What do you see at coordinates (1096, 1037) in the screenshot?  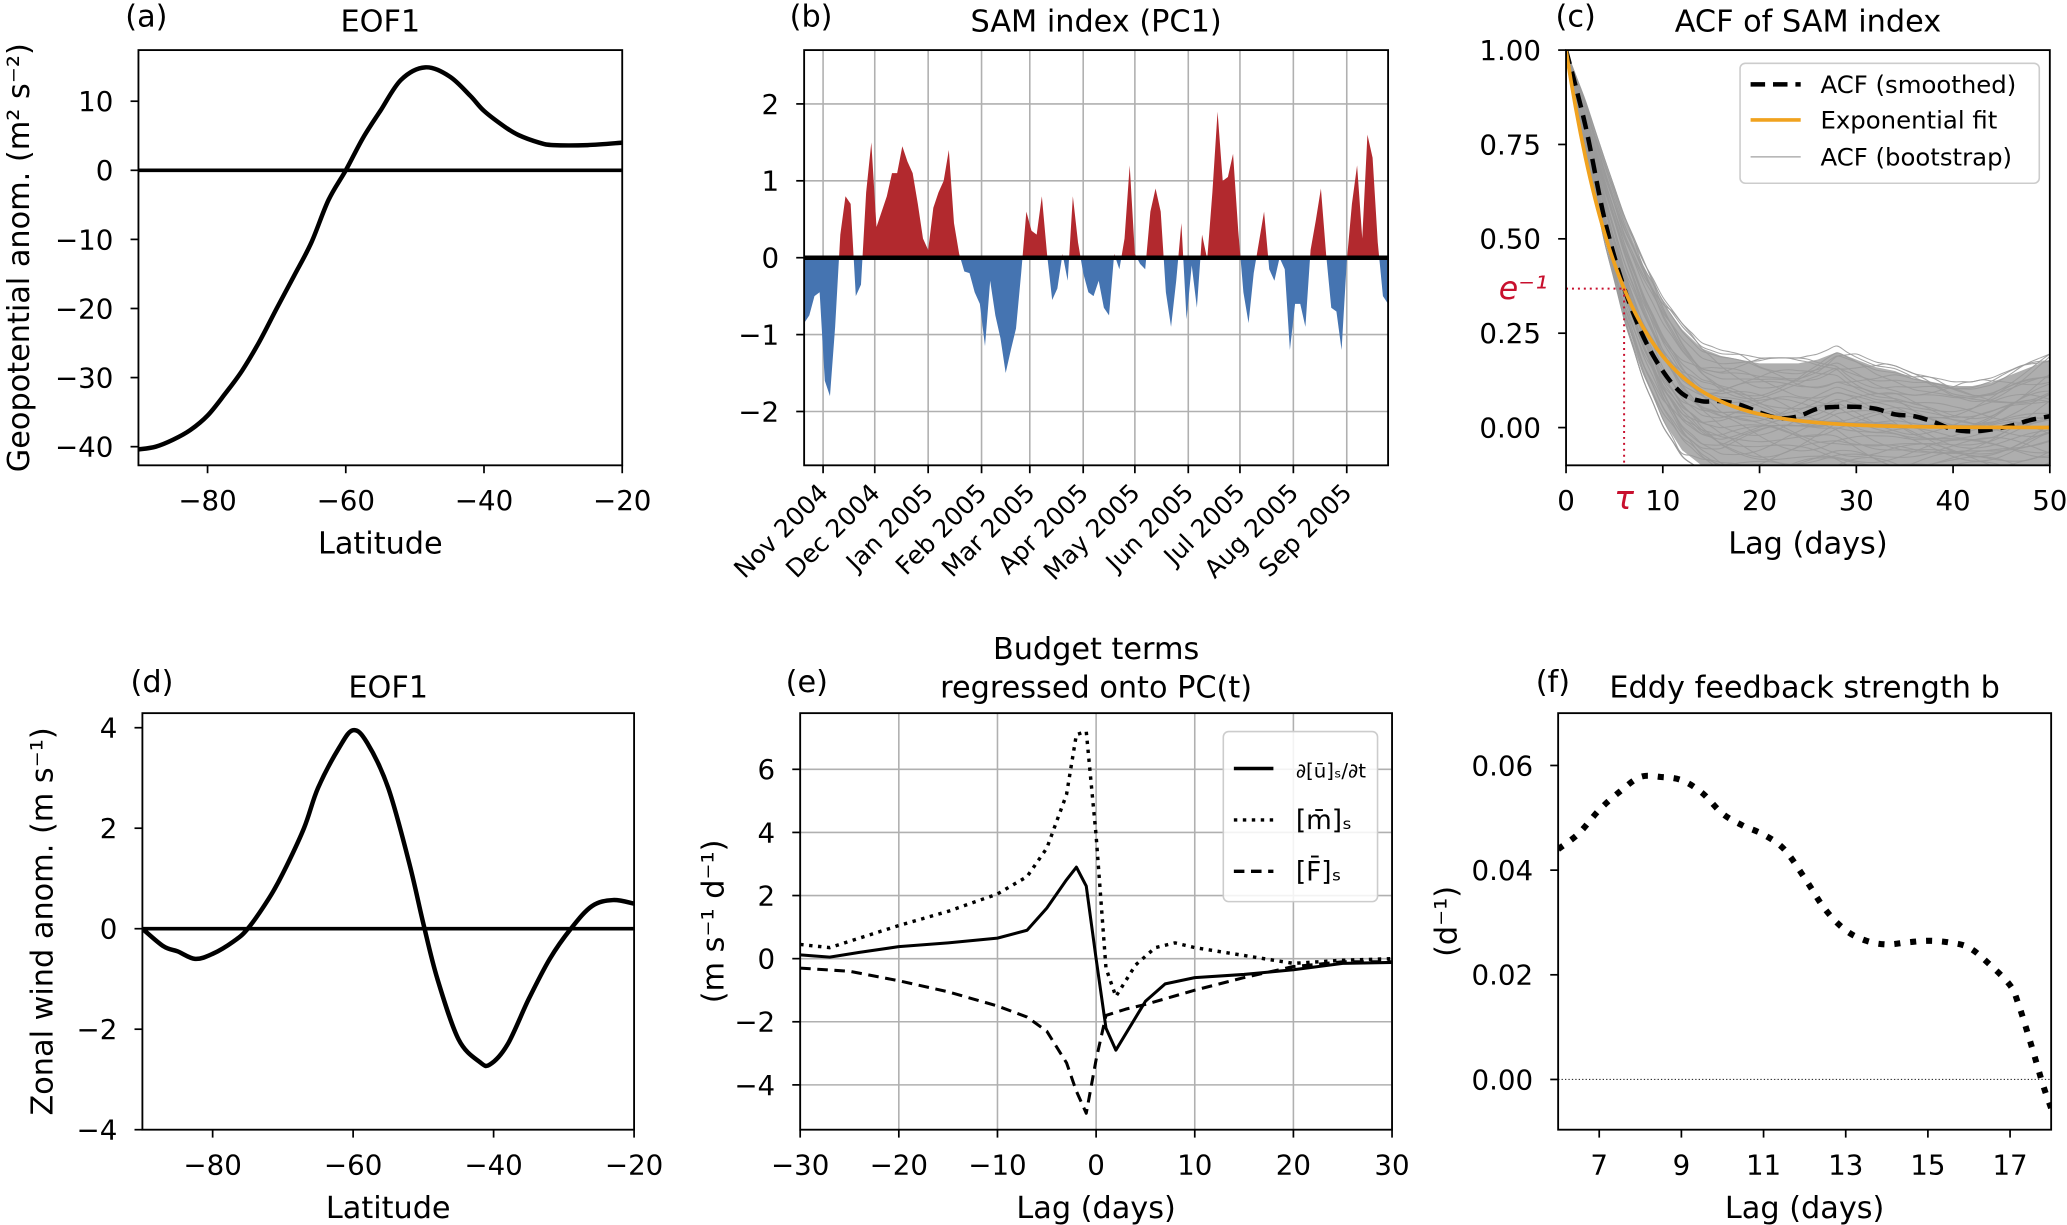 I see `series-line-f` at bounding box center [1096, 1037].